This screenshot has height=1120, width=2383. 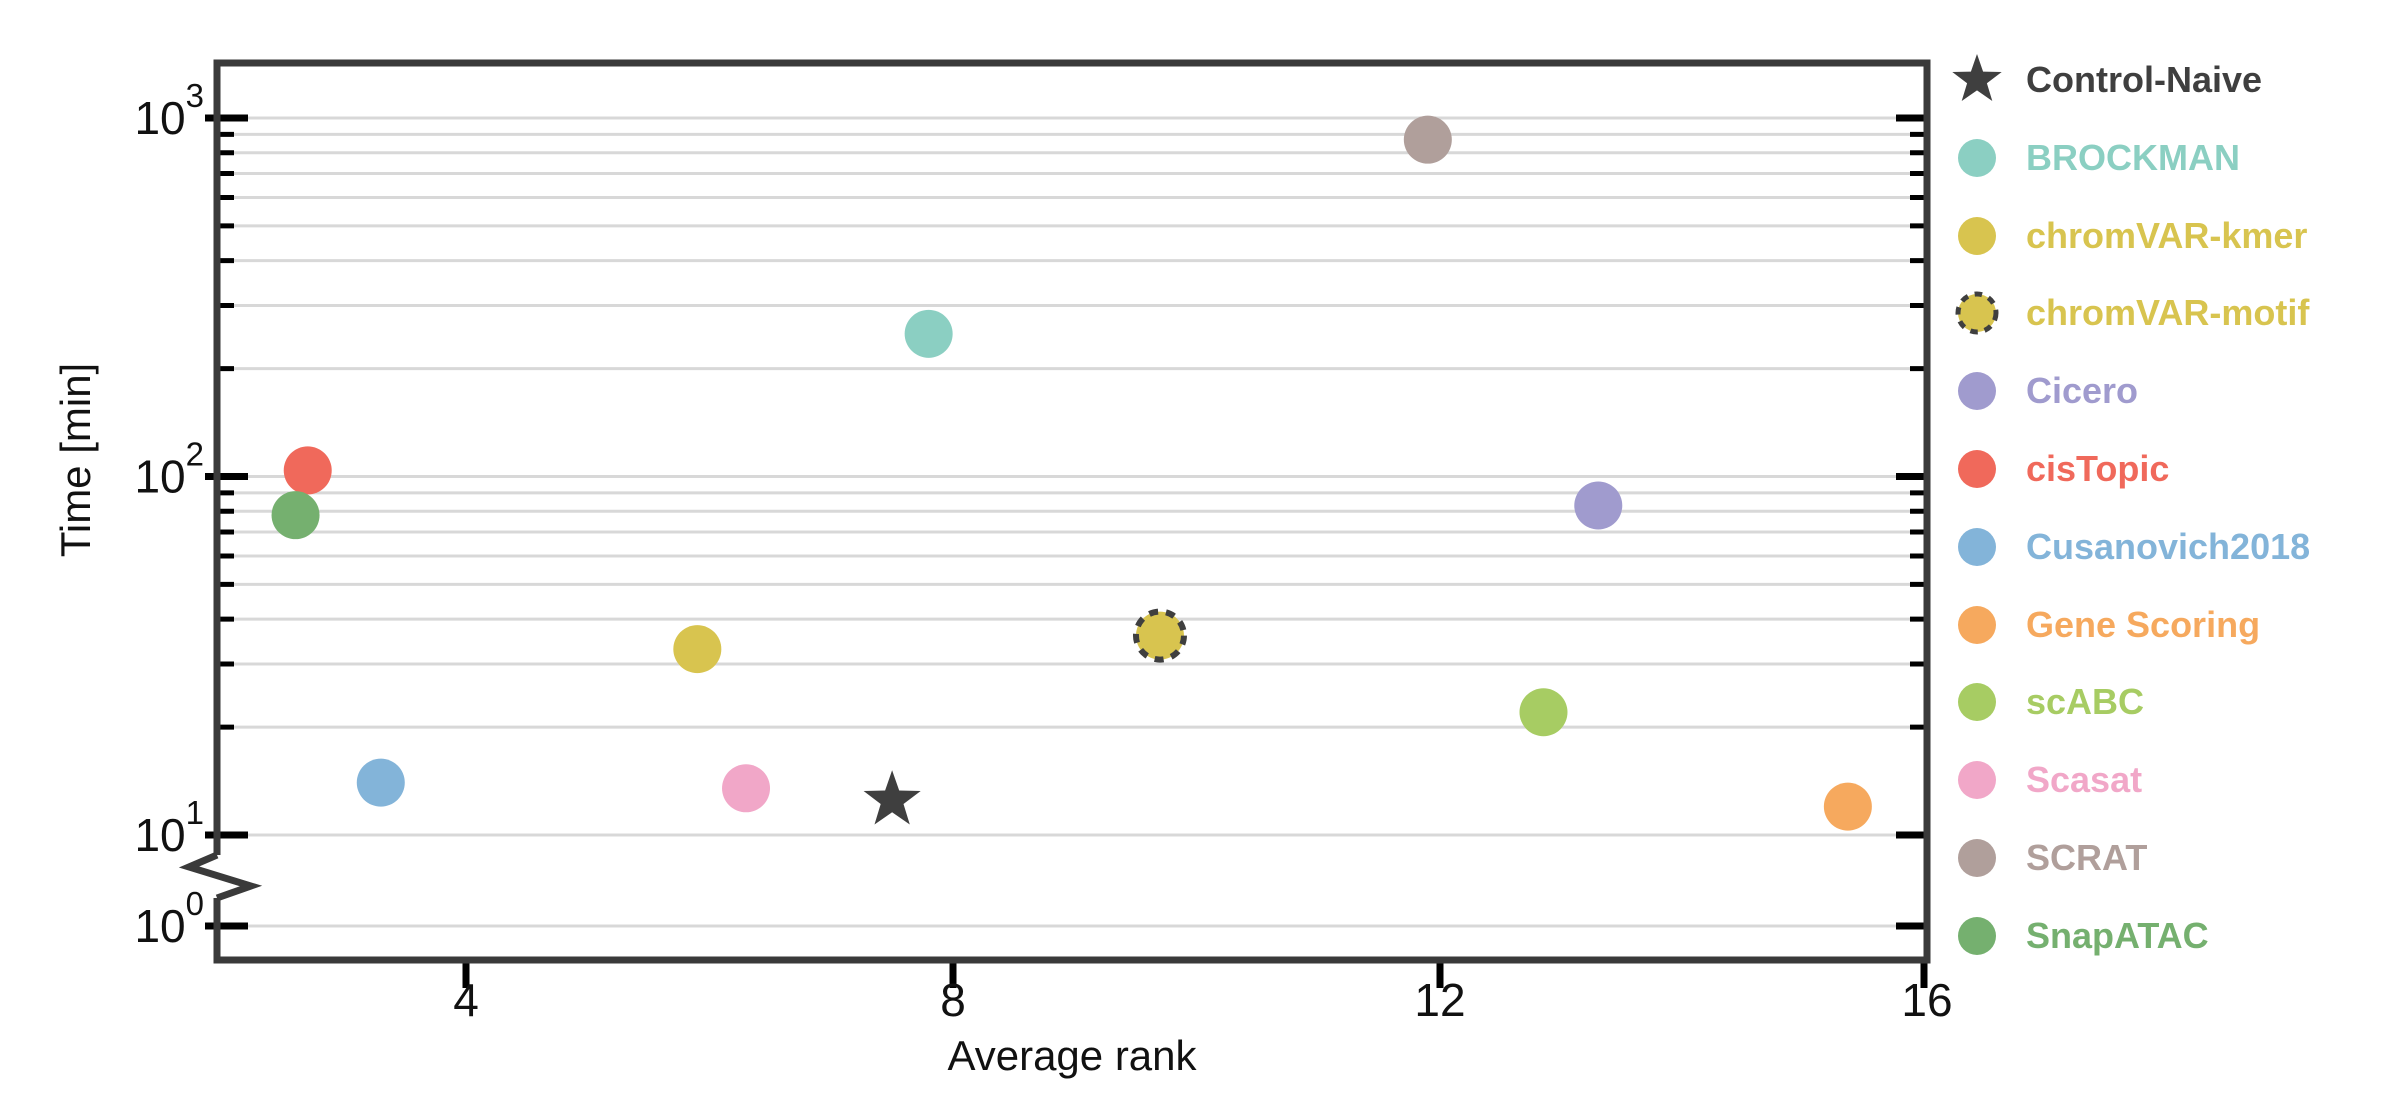 I want to click on legend-label-scasat: Scasat, so click(x=2084, y=780).